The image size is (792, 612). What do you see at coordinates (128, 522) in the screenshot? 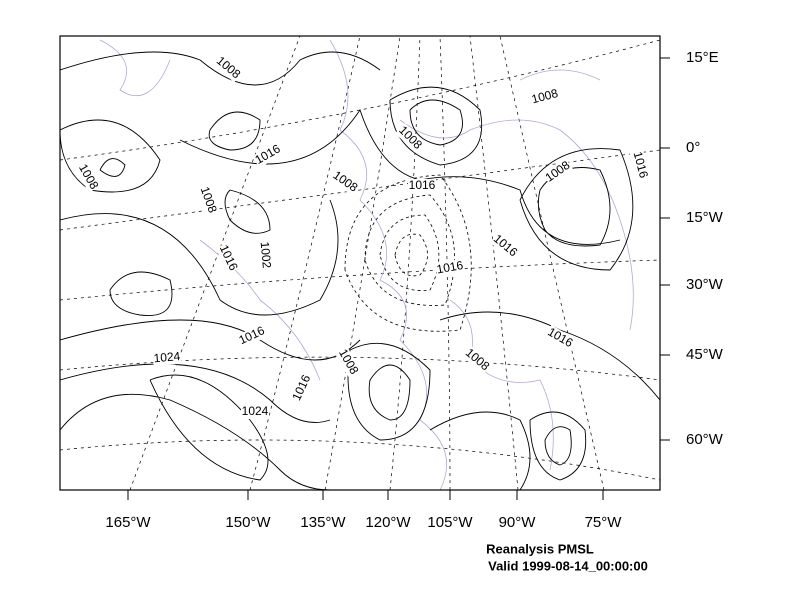
I see `x-tick-label: 165°W` at bounding box center [128, 522].